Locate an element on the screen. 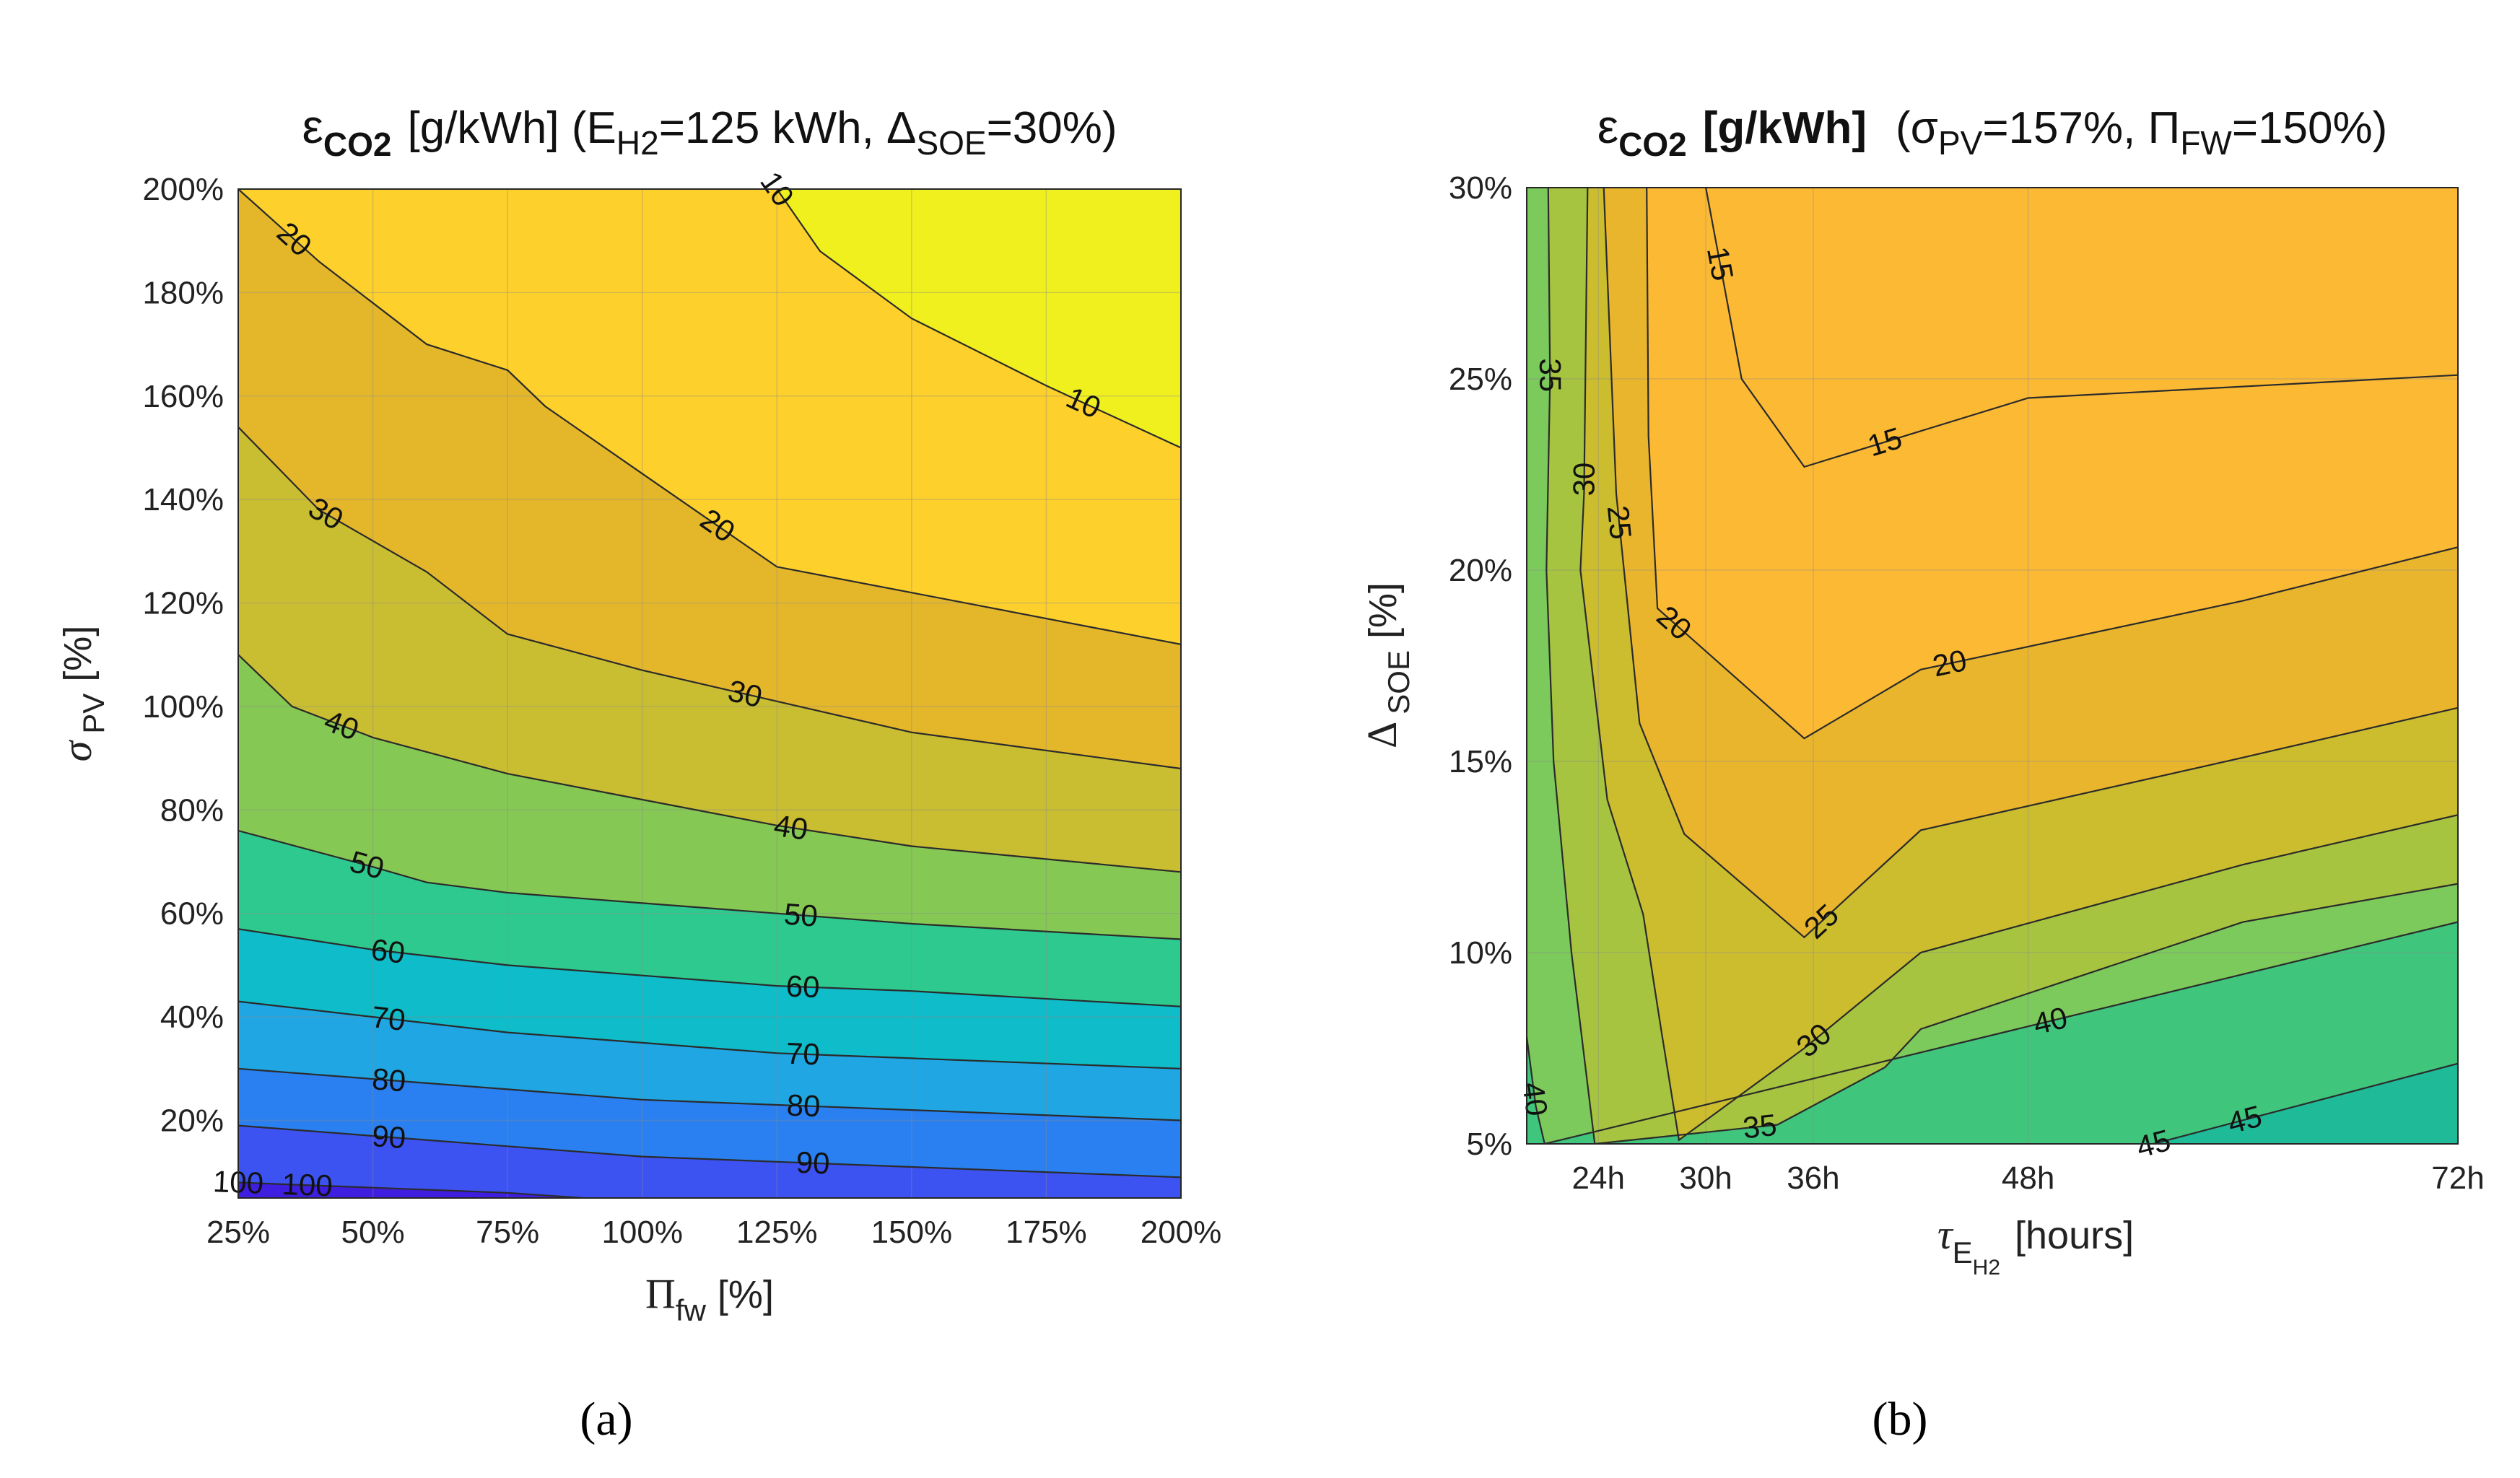  chart-a-xlabel-sub: fw is located at coordinates (691, 1310).